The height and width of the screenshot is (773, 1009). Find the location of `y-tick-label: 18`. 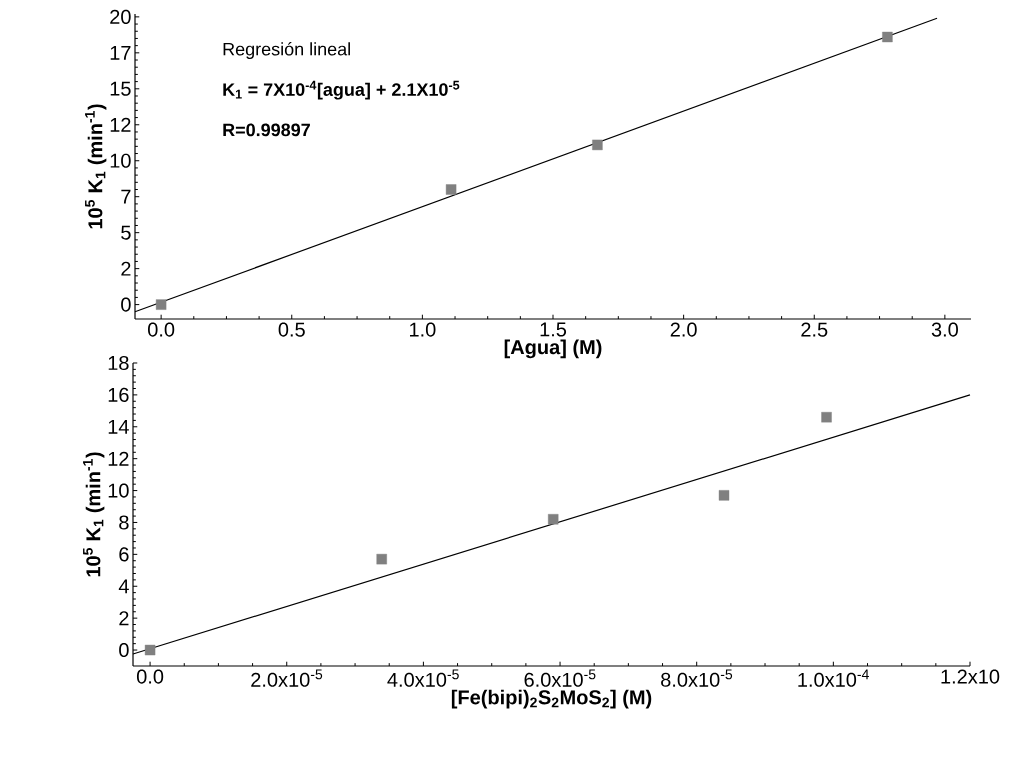

y-tick-label: 18 is located at coordinates (118, 363).